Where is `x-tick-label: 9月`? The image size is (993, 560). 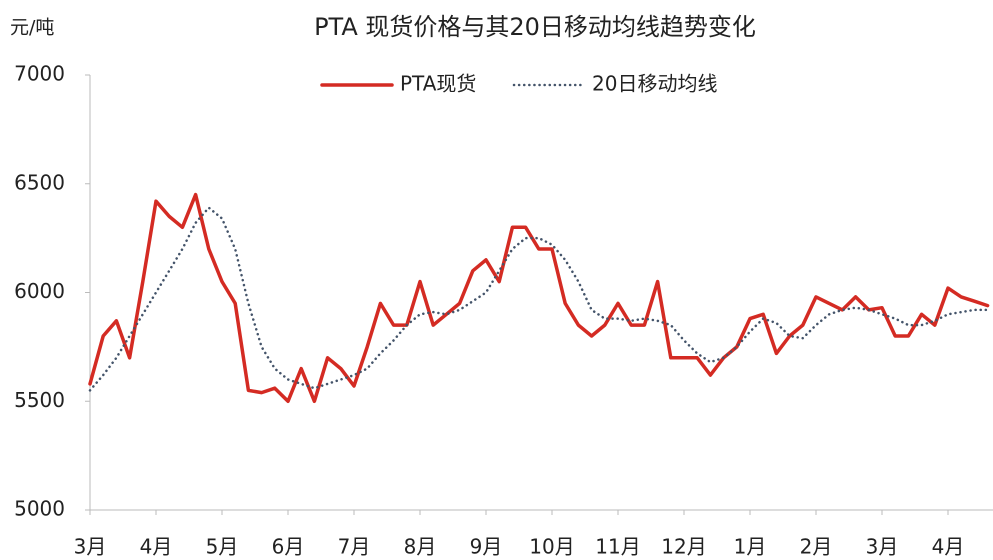 x-tick-label: 9月 is located at coordinates (486, 547).